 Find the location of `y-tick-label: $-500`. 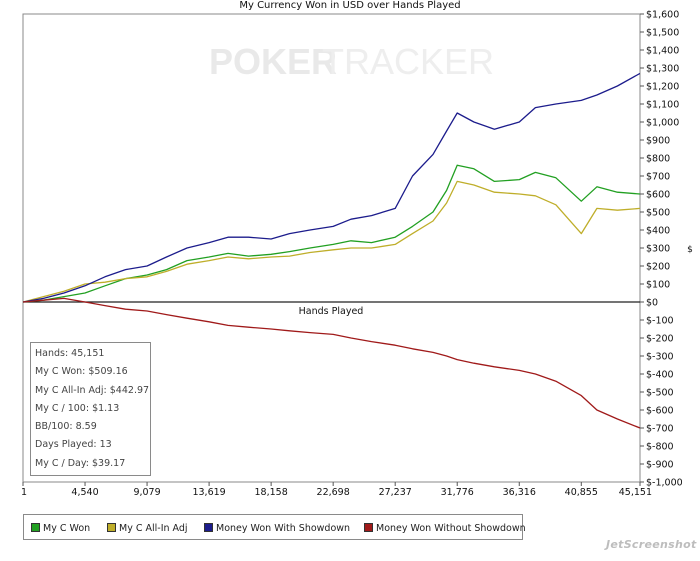

y-tick-label: $-500 is located at coordinates (660, 393).